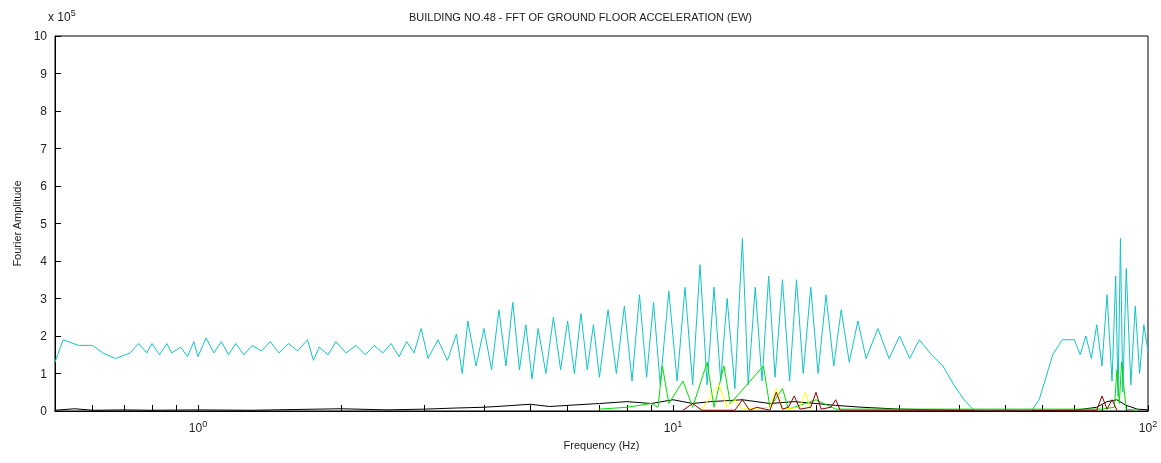 This screenshot has width=1161, height=463. Describe the element at coordinates (44, 411) in the screenshot. I see `y-tick-label: 0` at that location.